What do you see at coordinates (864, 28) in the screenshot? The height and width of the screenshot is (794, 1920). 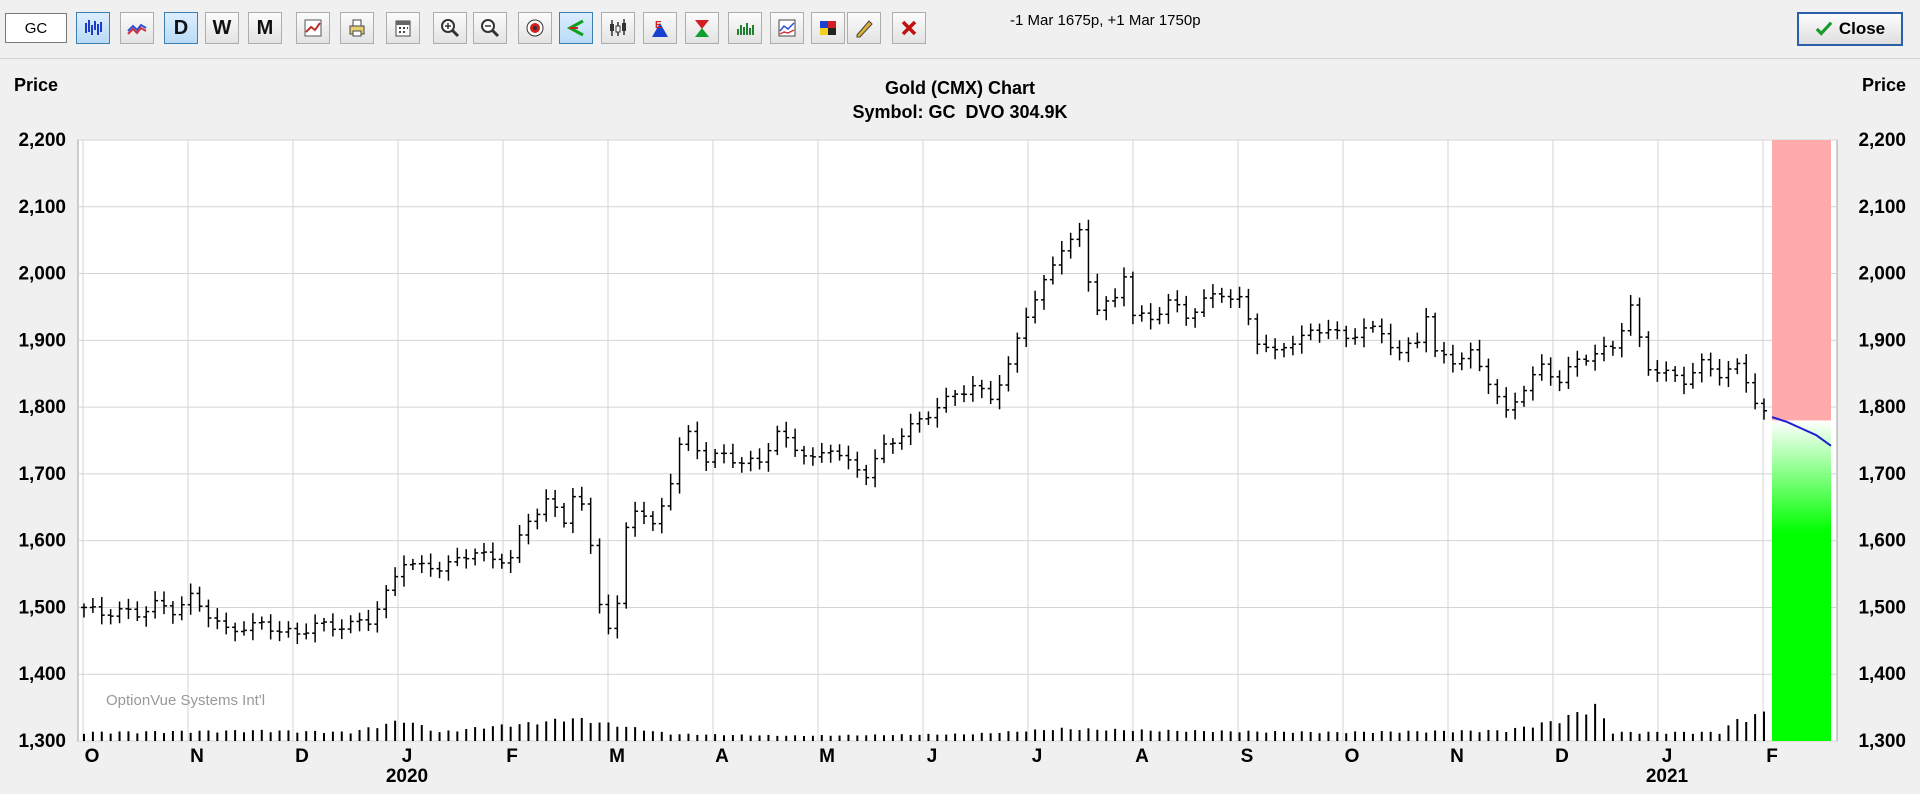 I see `draw-line-button` at bounding box center [864, 28].